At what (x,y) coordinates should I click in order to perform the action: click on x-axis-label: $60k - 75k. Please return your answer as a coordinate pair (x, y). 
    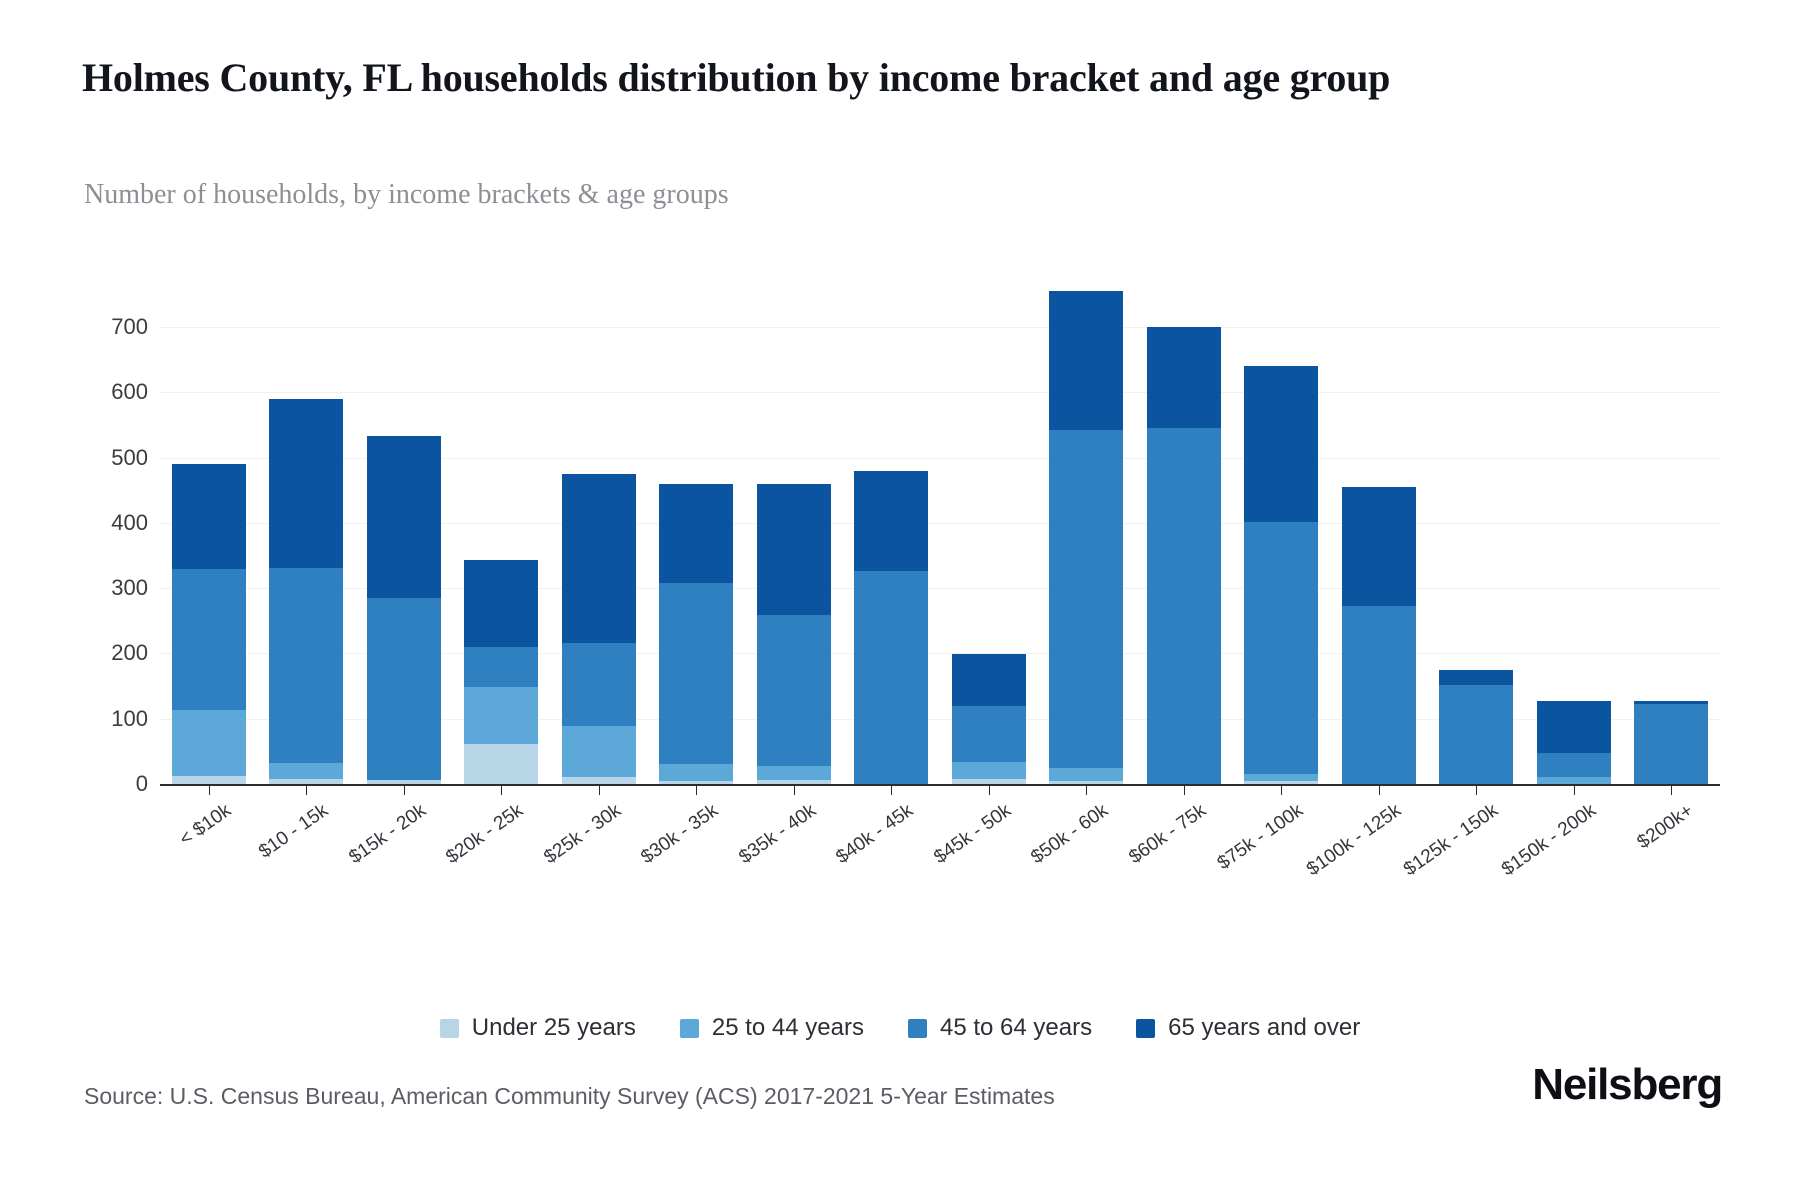
    Looking at the image, I should click on (1167, 834).